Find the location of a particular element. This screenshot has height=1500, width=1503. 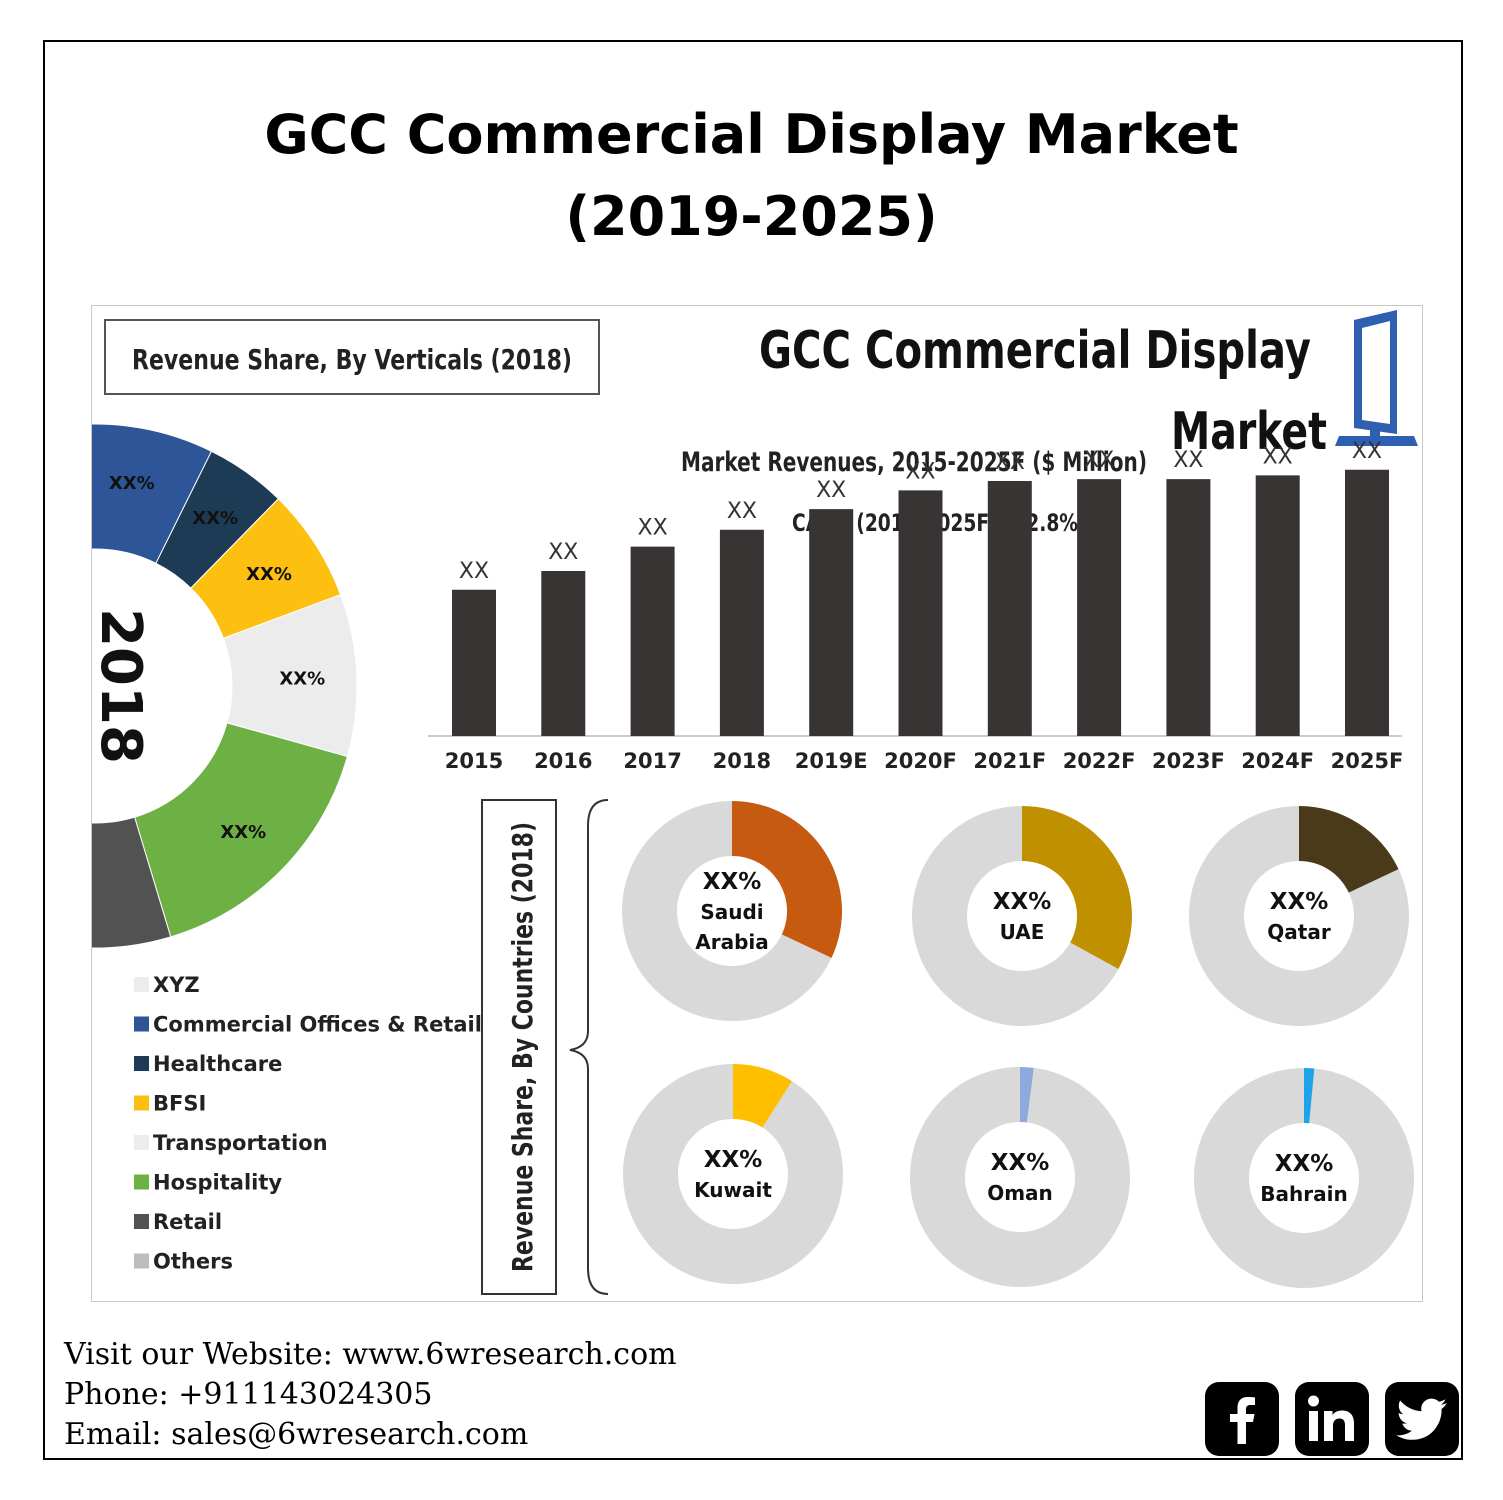

bar-2016 is located at coordinates (563, 653).